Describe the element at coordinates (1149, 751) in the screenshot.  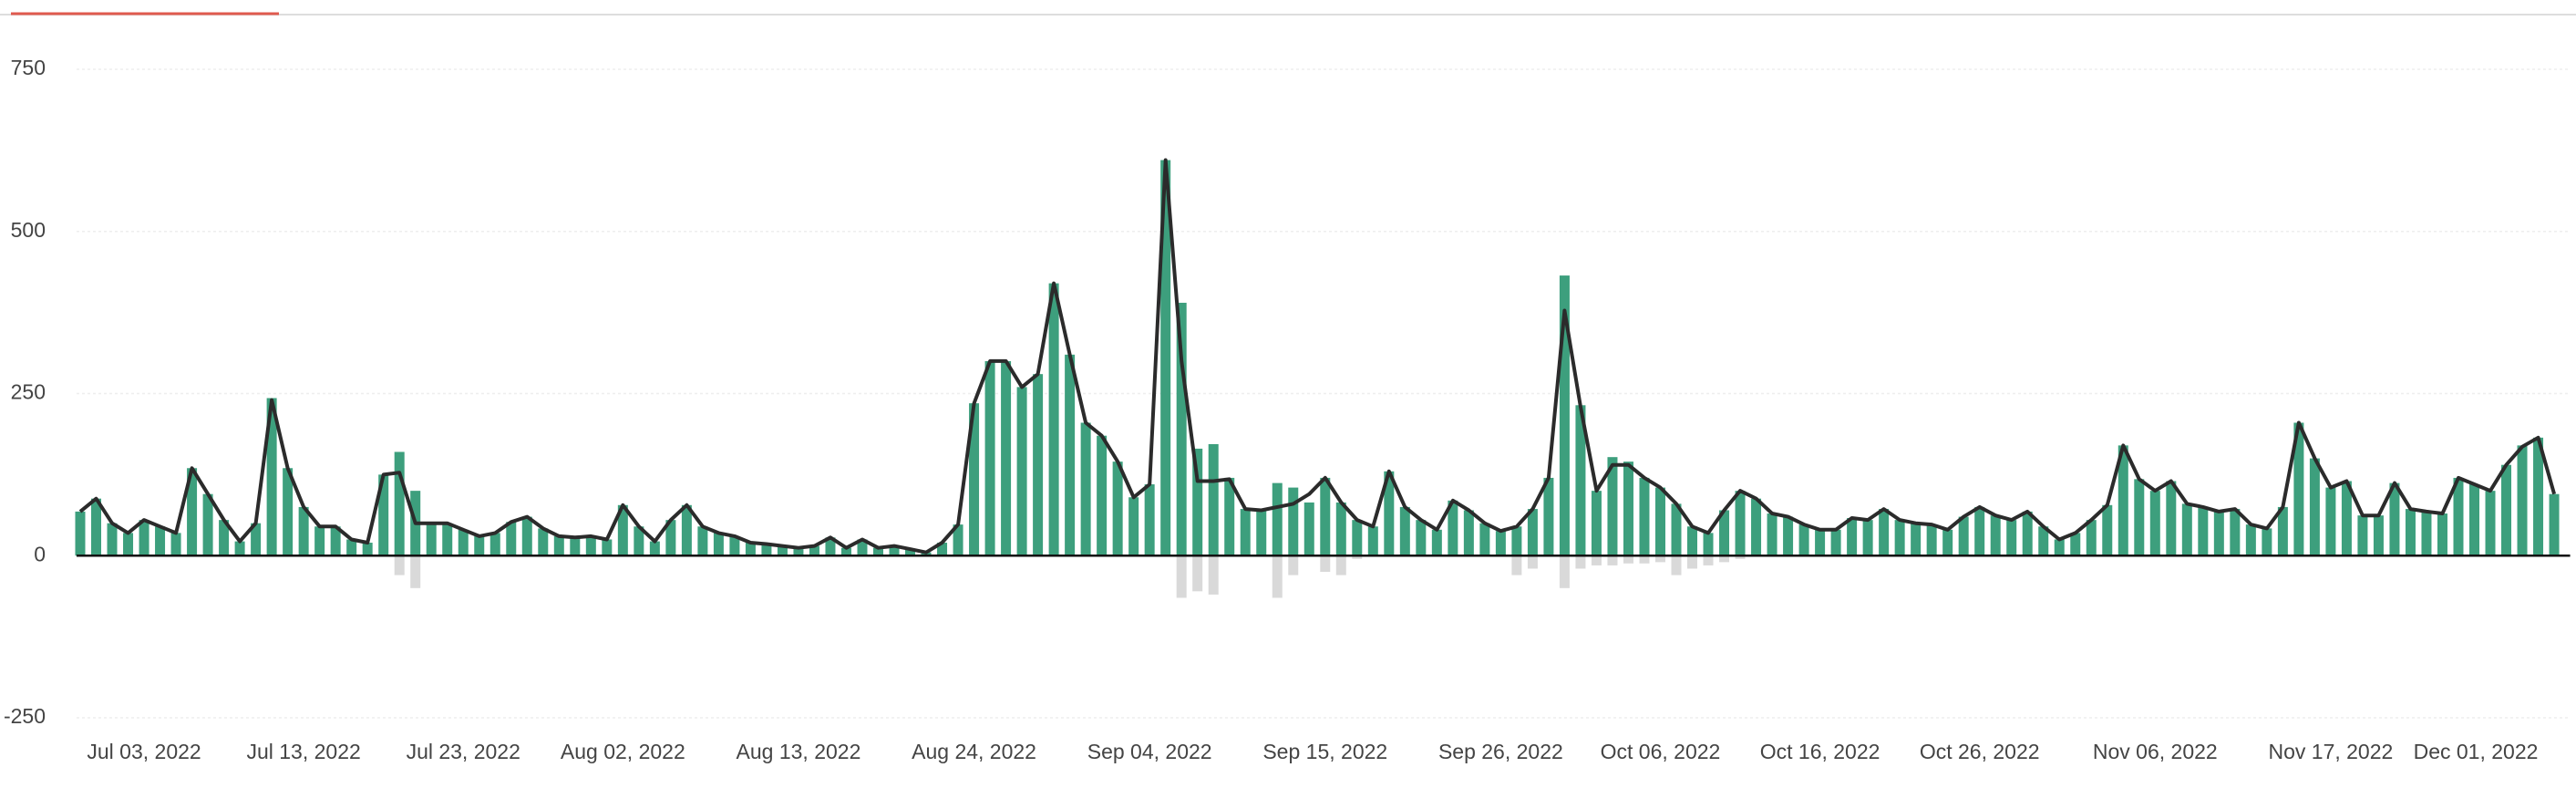
I see `x-tick-label: Sep 04, 2022` at that location.